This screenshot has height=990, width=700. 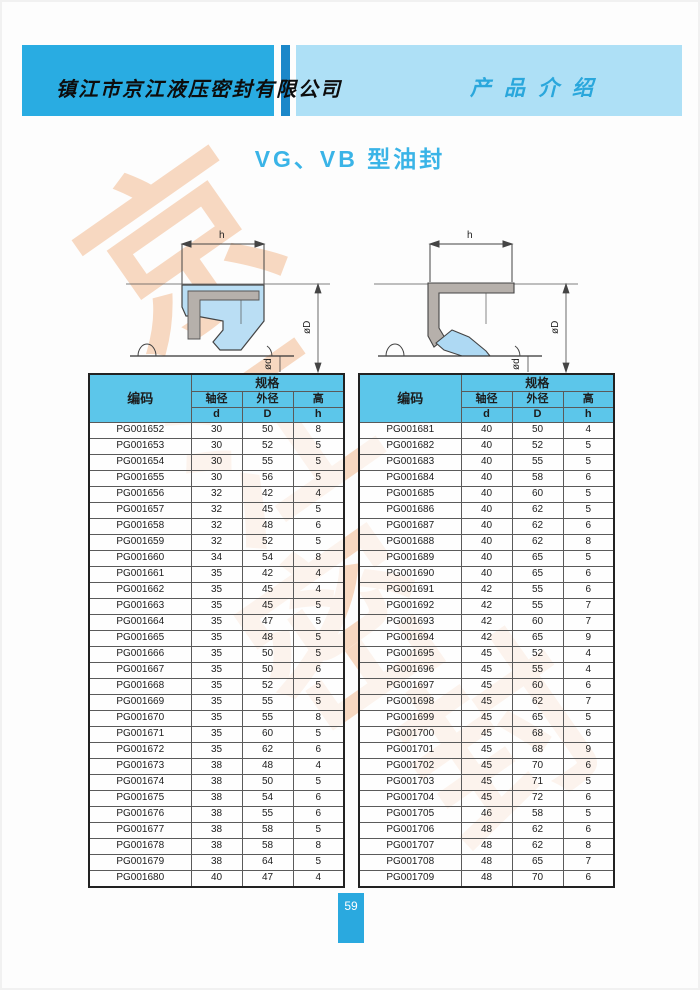 What do you see at coordinates (486, 494) in the screenshot?
I see `table-row: PG001685 40 60 5` at bounding box center [486, 494].